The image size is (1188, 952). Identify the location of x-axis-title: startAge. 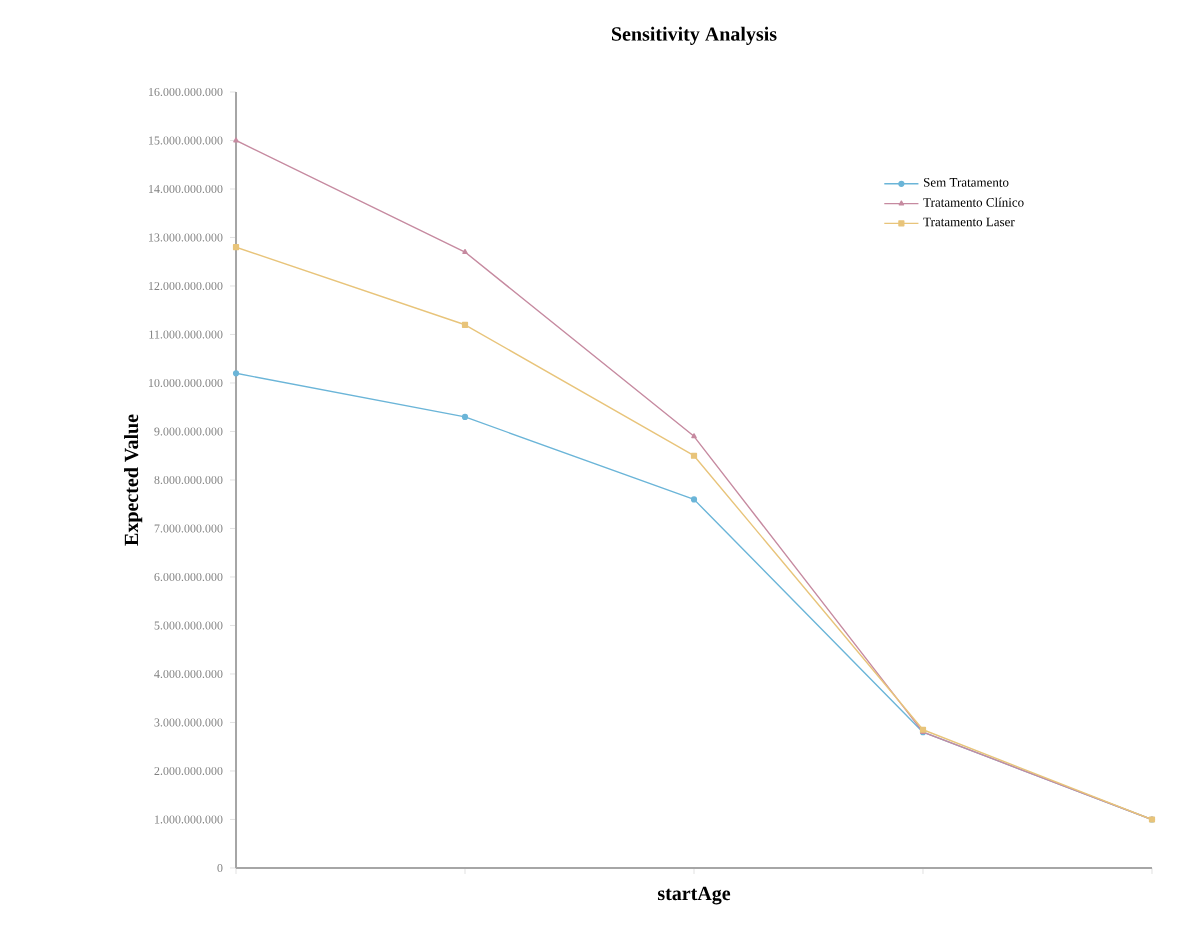
(694, 895).